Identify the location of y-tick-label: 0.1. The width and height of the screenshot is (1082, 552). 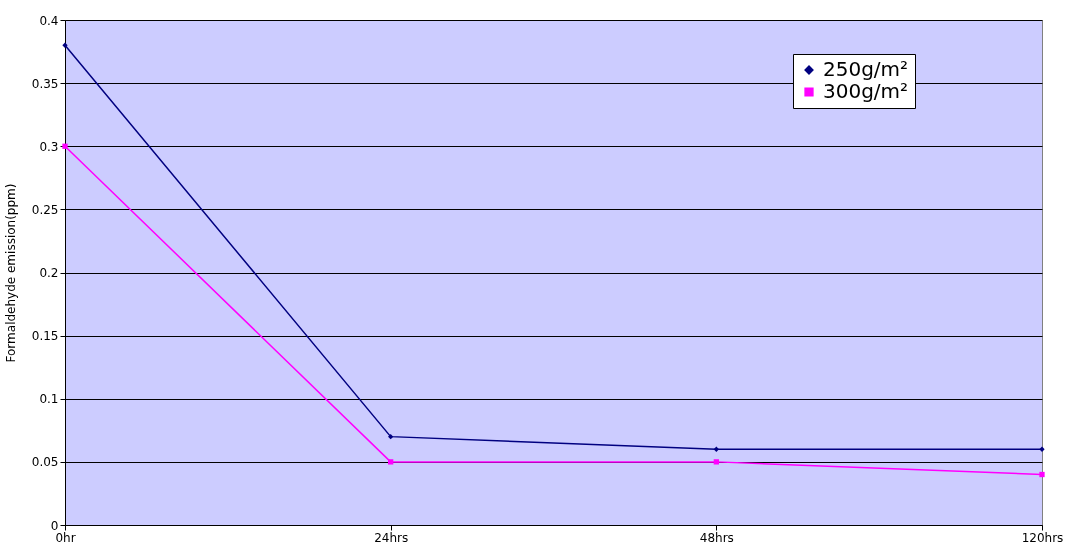
(49, 399).